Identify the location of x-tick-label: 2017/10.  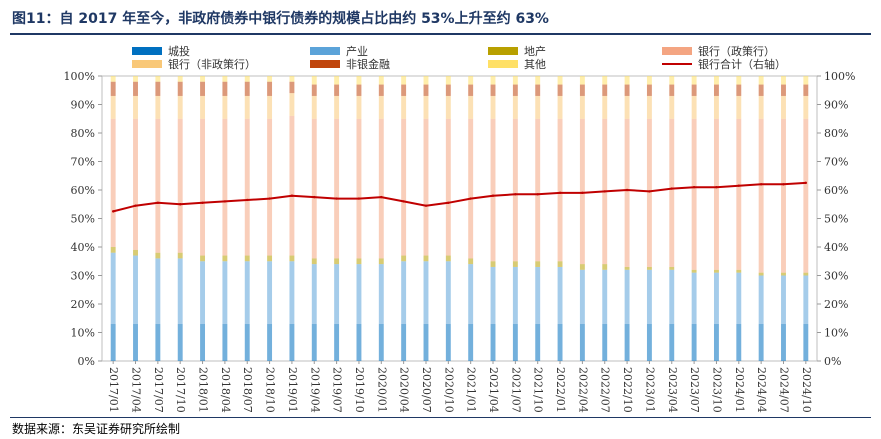
(180, 390).